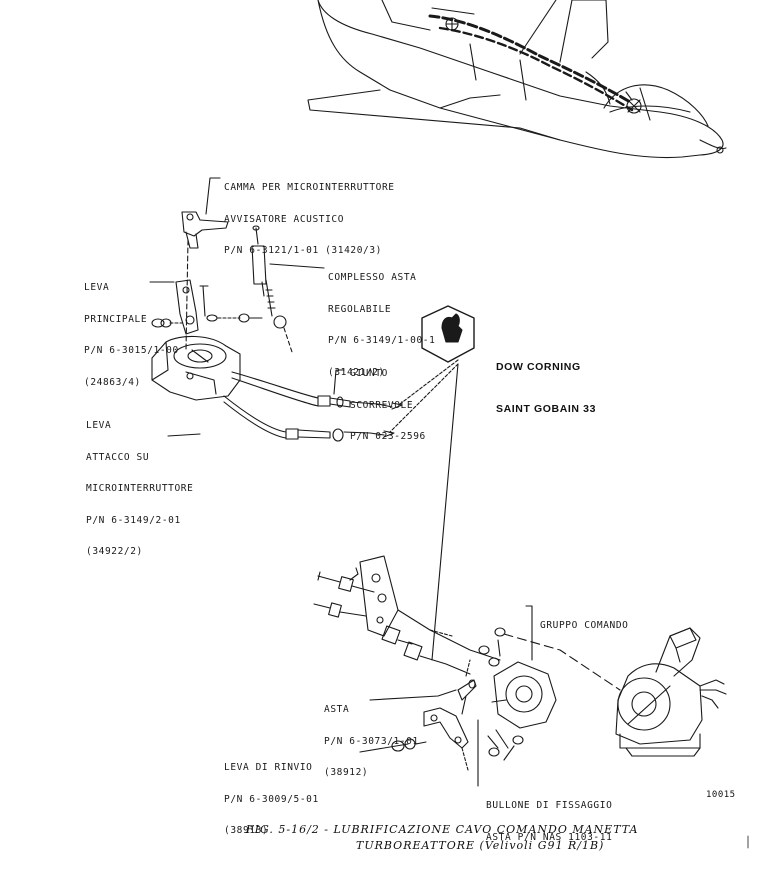 This screenshot has width=759, height=889. I want to click on upper-linkage-assembly, so click(304, 309).